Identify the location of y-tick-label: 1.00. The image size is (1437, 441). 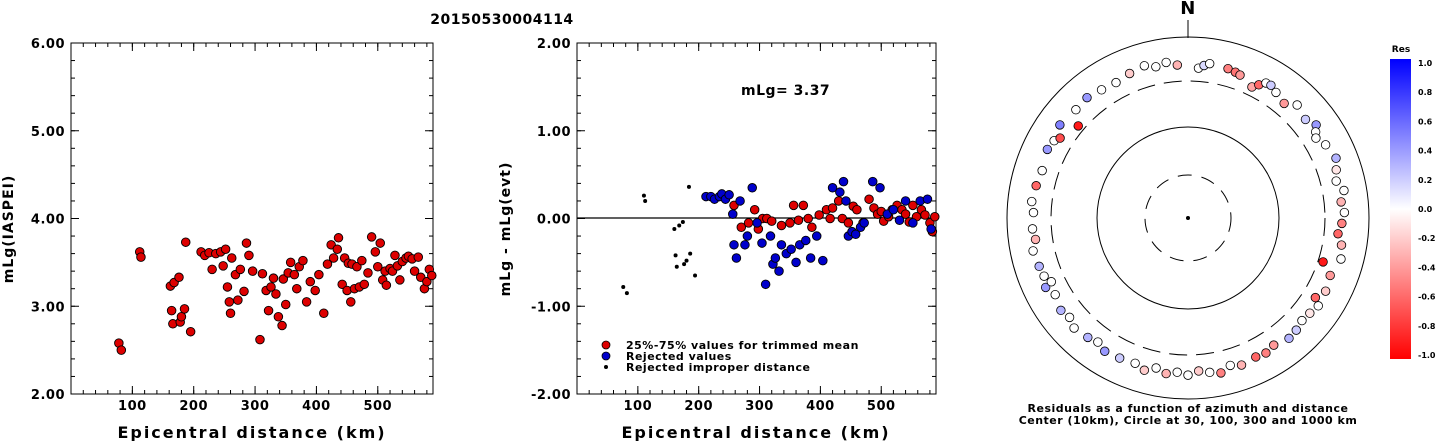
(554, 132).